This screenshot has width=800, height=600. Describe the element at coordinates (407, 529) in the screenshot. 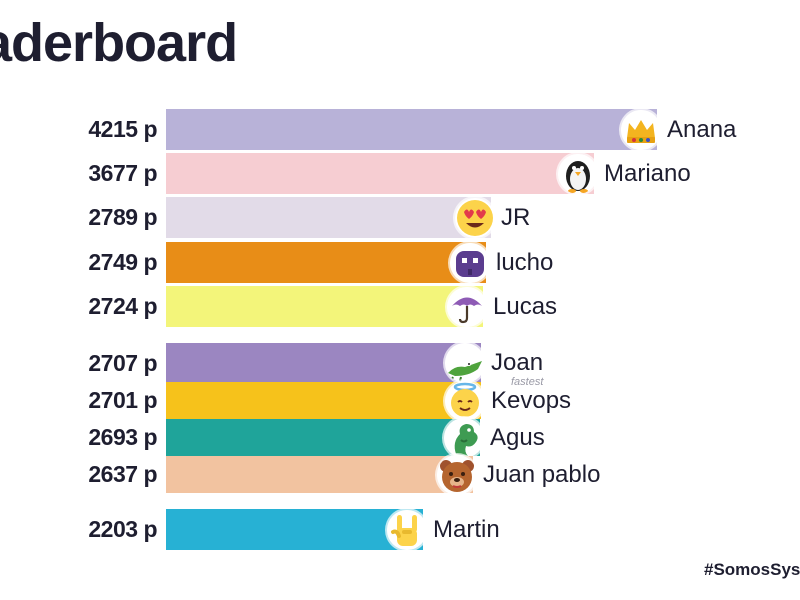

I see `rock-hand-icon` at that location.